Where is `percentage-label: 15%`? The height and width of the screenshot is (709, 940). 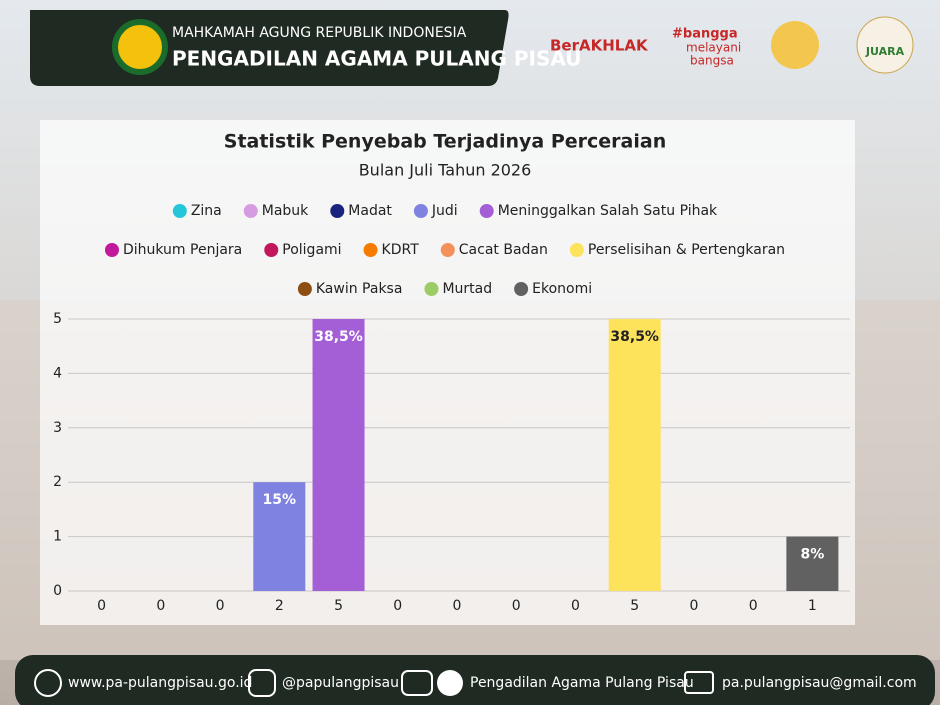
percentage-label: 15% is located at coordinates (280, 500).